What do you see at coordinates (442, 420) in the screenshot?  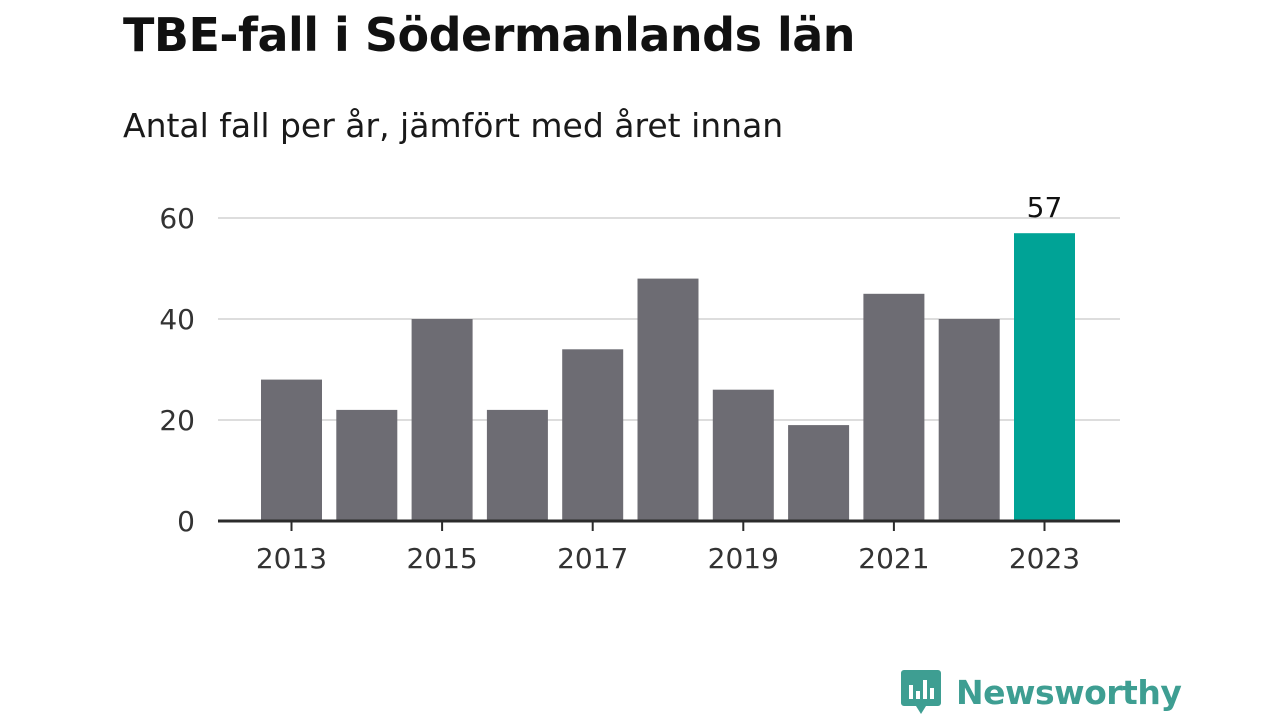 I see `bar-2015` at bounding box center [442, 420].